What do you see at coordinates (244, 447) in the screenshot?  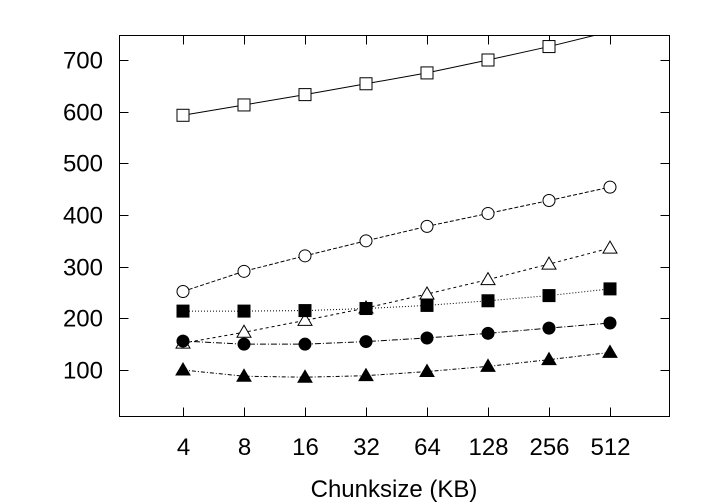 I see `x-tick-label-8: 8` at bounding box center [244, 447].